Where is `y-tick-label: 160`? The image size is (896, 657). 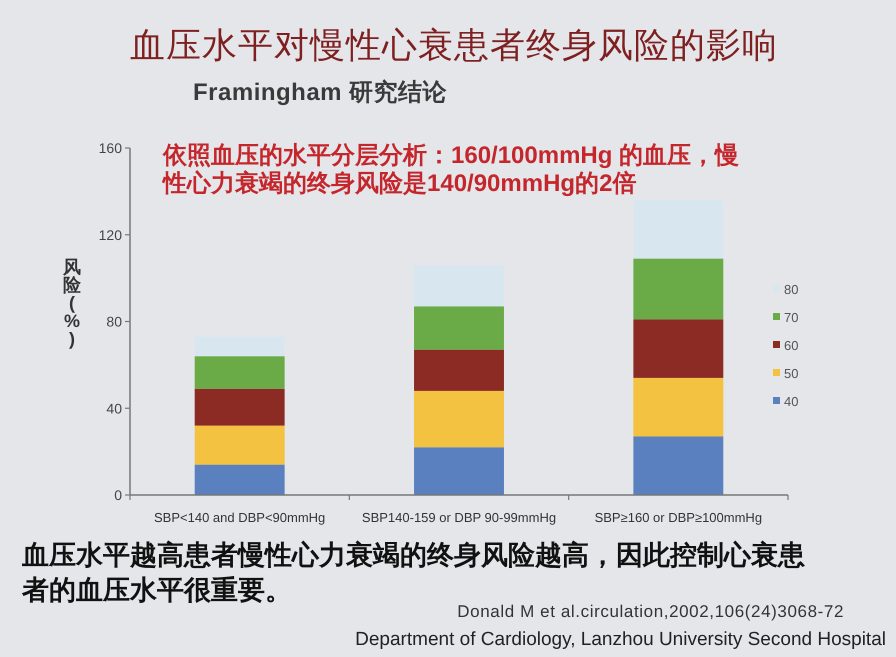 y-tick-label: 160 is located at coordinates (110, 148).